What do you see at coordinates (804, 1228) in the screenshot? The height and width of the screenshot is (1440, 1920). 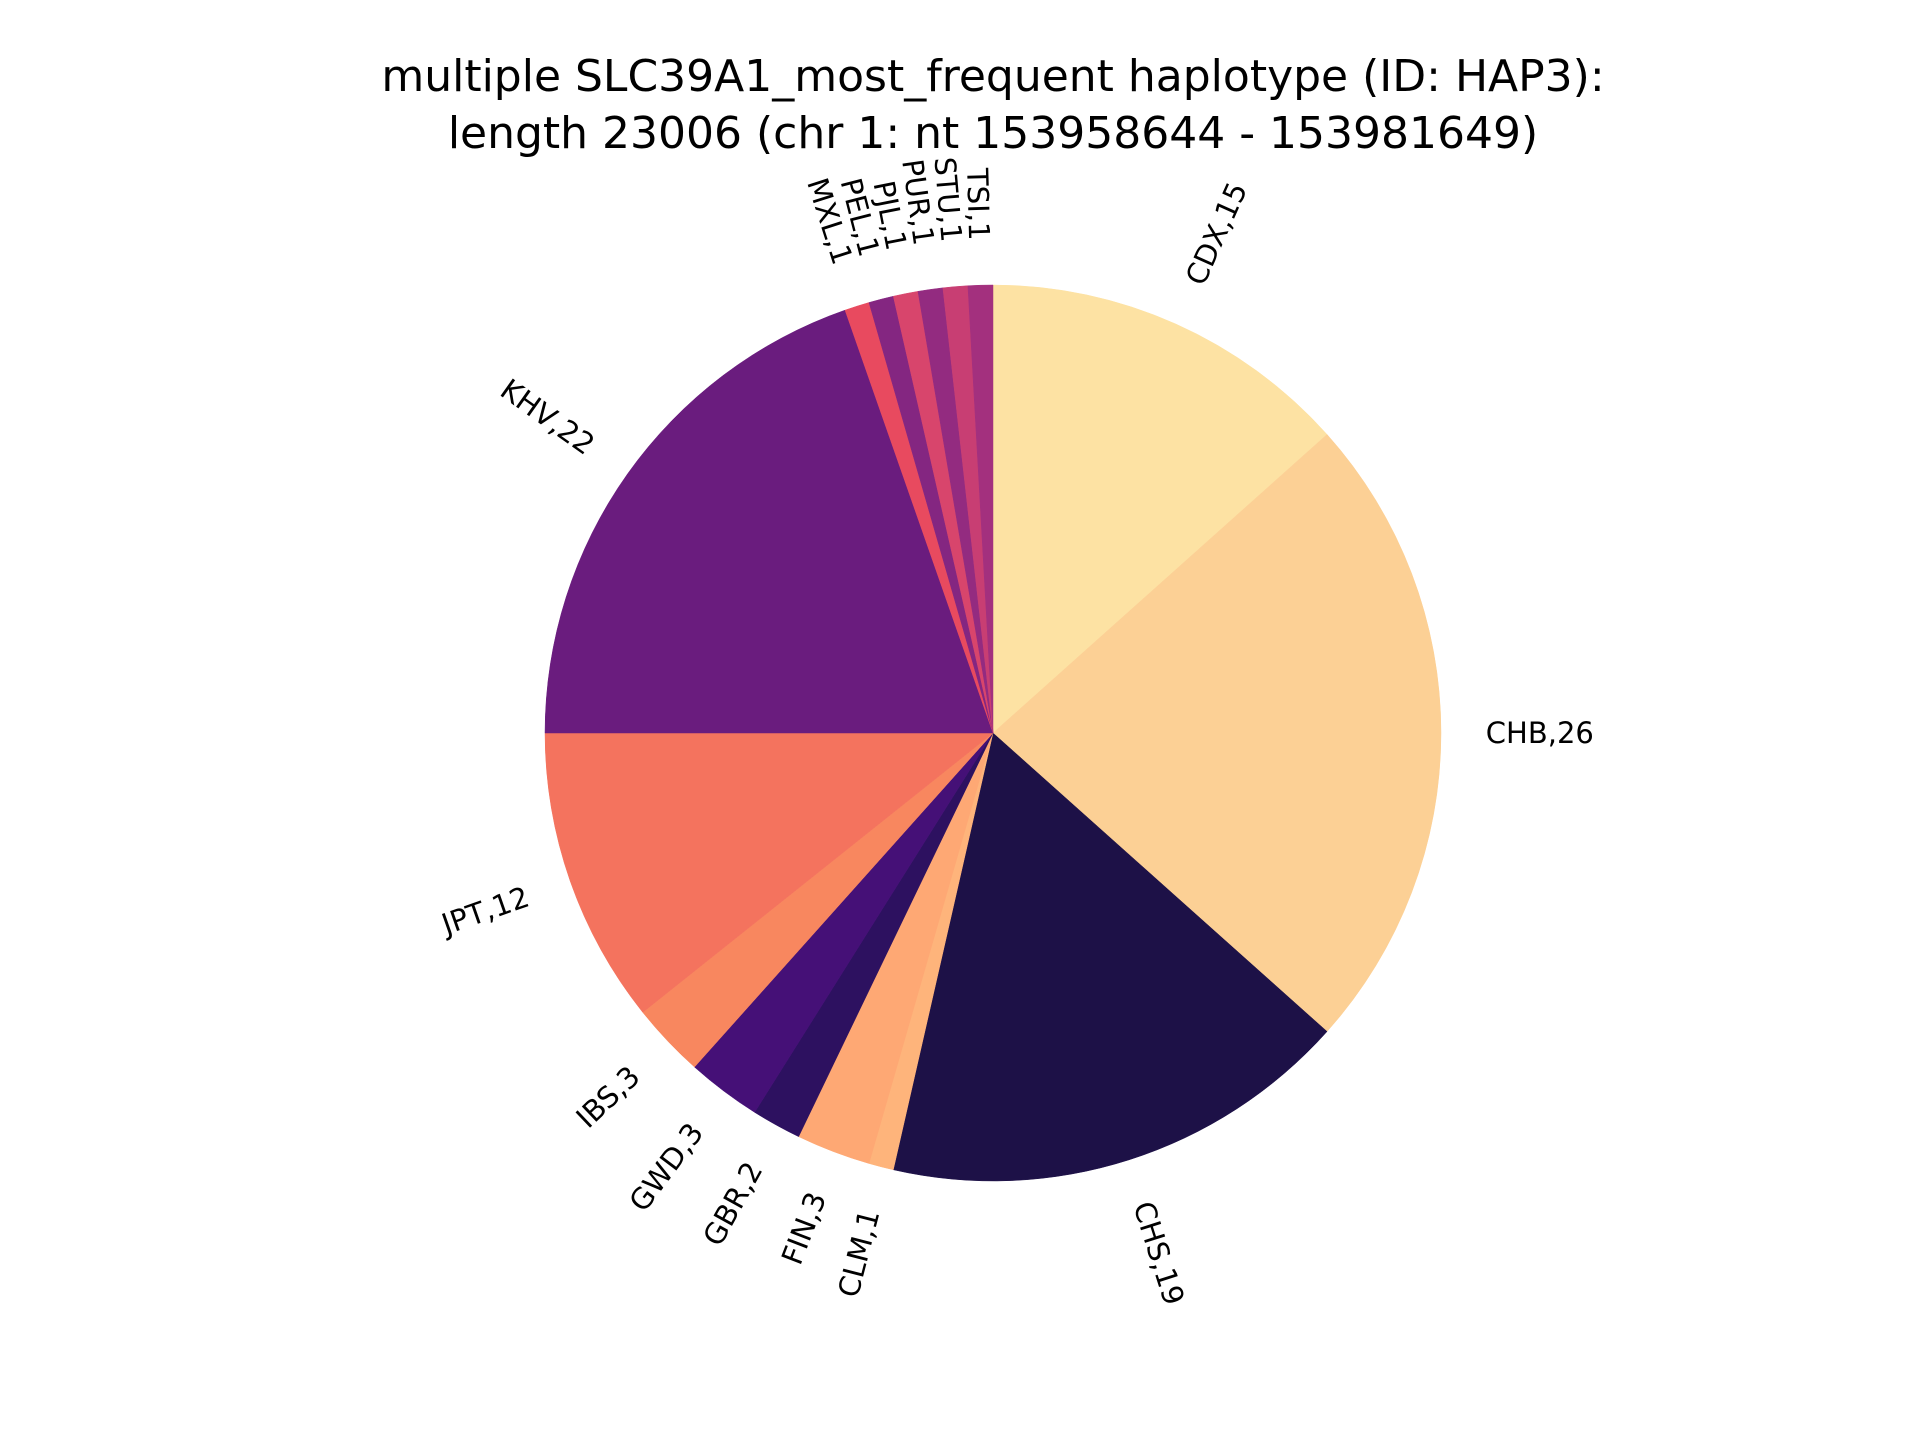 I see `pie-label-fin: FIN,3` at bounding box center [804, 1228].